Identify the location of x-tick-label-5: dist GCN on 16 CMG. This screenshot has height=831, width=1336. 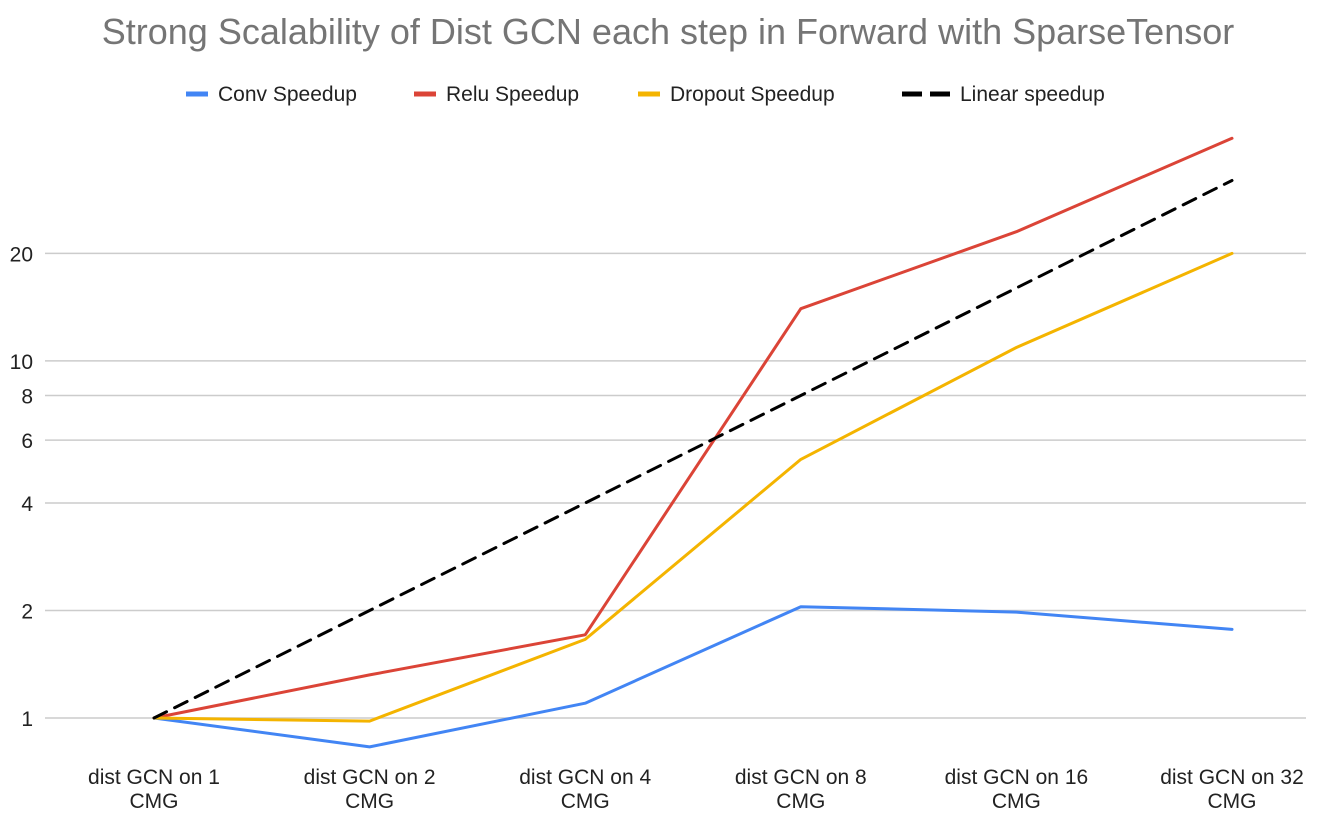
(1017, 789).